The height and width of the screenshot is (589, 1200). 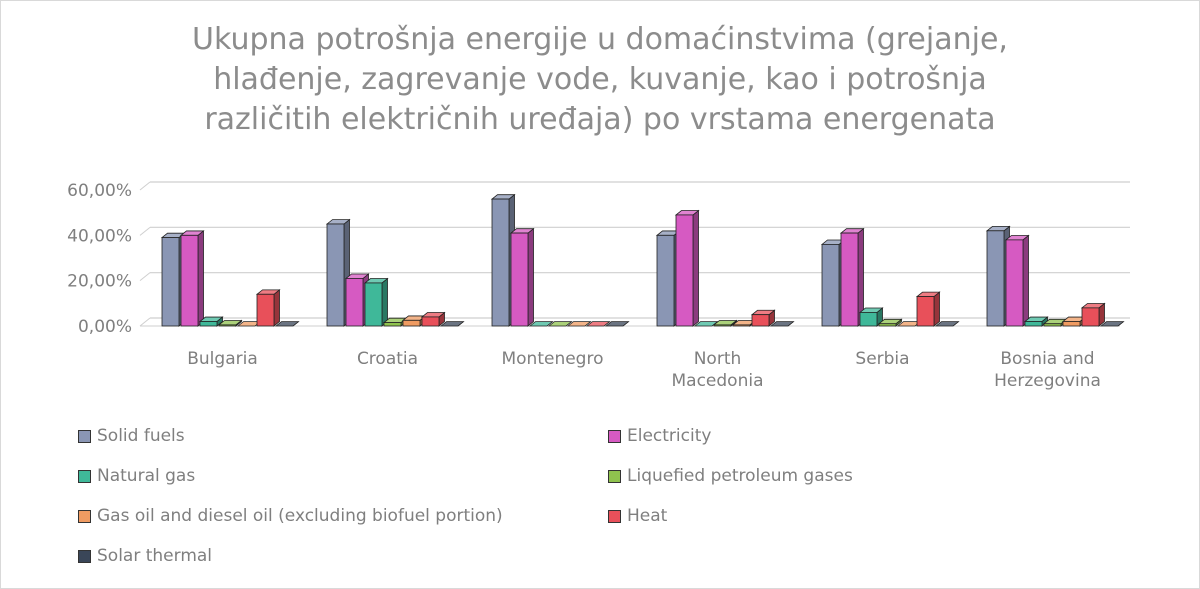 What do you see at coordinates (105, 327) in the screenshot?
I see `y-tick-label: 0,00%` at bounding box center [105, 327].